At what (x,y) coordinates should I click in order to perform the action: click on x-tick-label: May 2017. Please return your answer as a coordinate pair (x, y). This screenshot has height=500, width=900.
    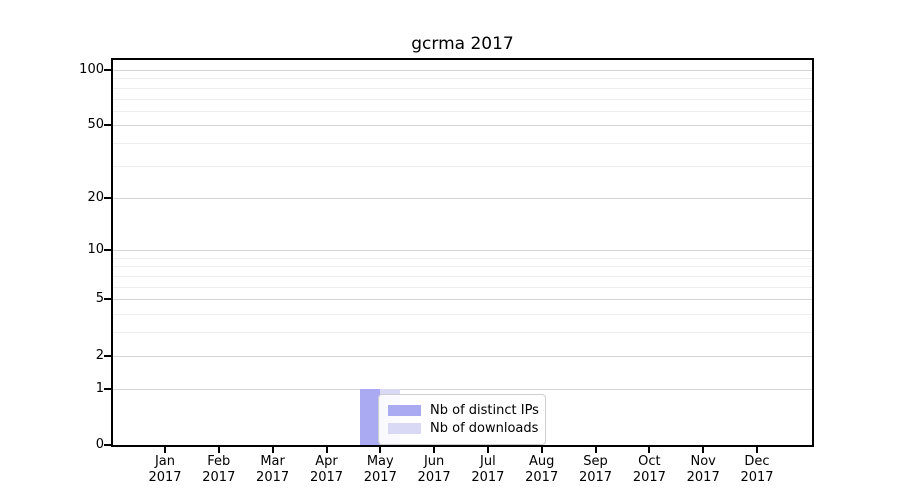
    Looking at the image, I should click on (380, 469).